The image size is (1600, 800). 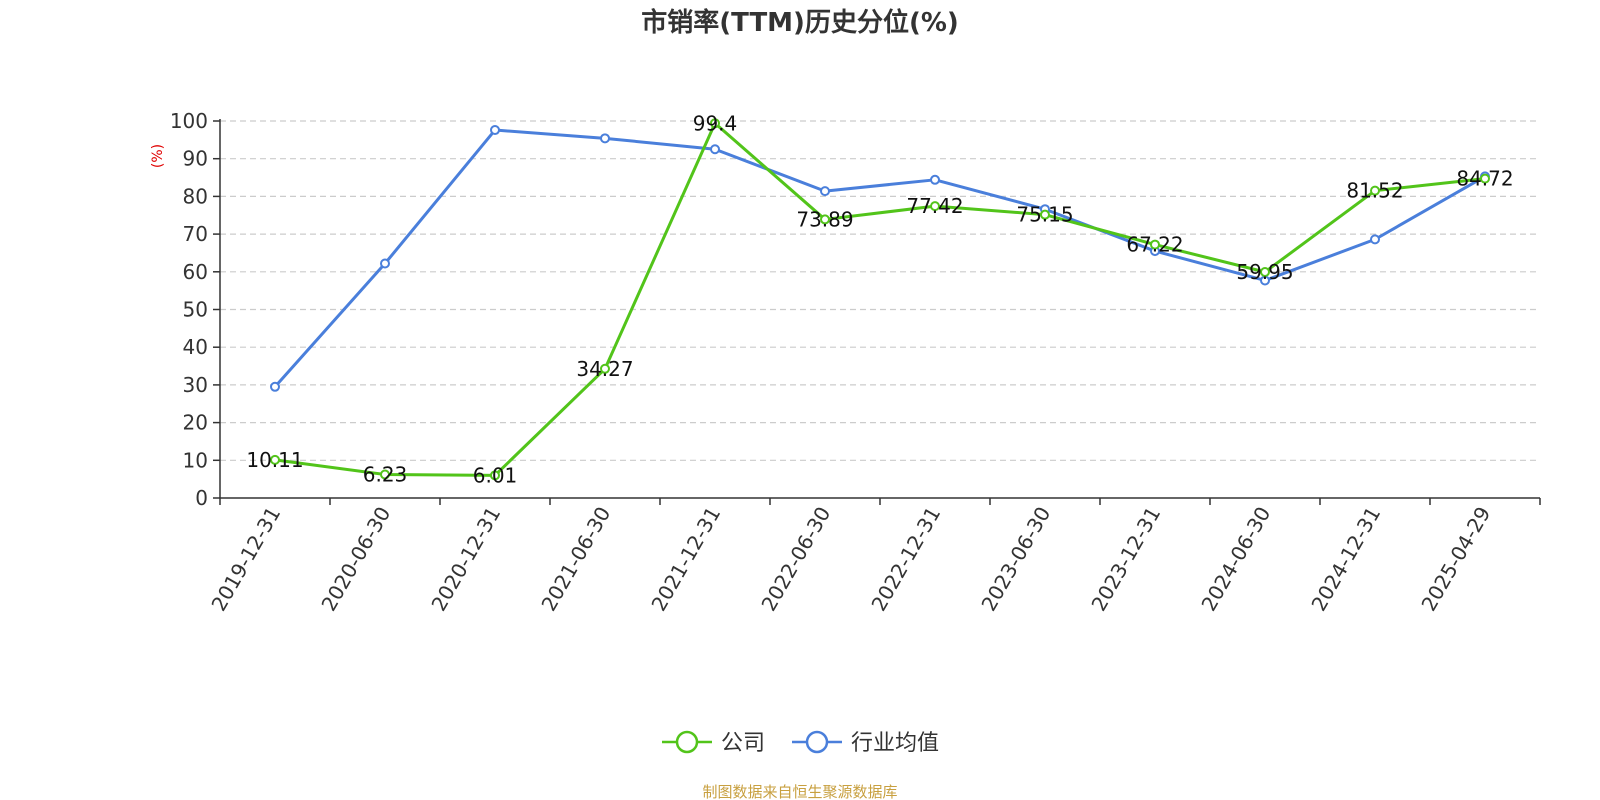 I want to click on x-tick-label: 2022-06-30, so click(x=795, y=559).